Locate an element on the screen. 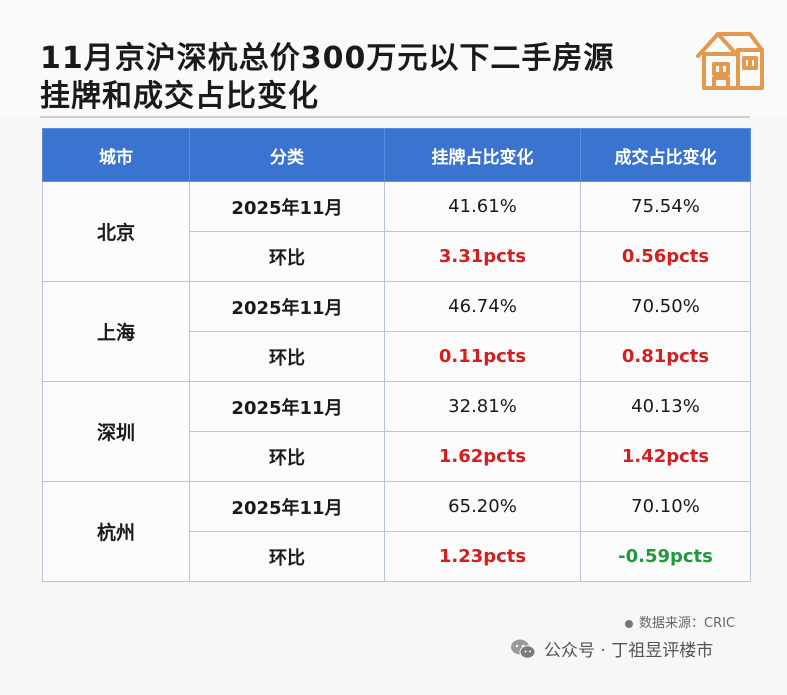  table-row: 北京 2025年11月 41.61% 75.54% is located at coordinates (396, 231).